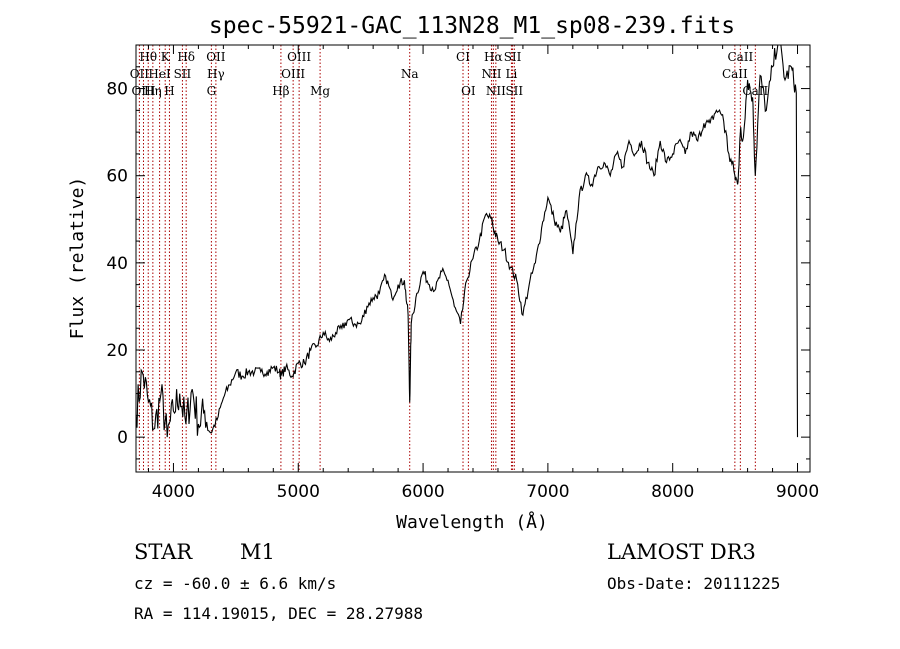 This screenshot has height=649, width=900. Describe the element at coordinates (163, 552) in the screenshot. I see `object-type: STAR` at that location.